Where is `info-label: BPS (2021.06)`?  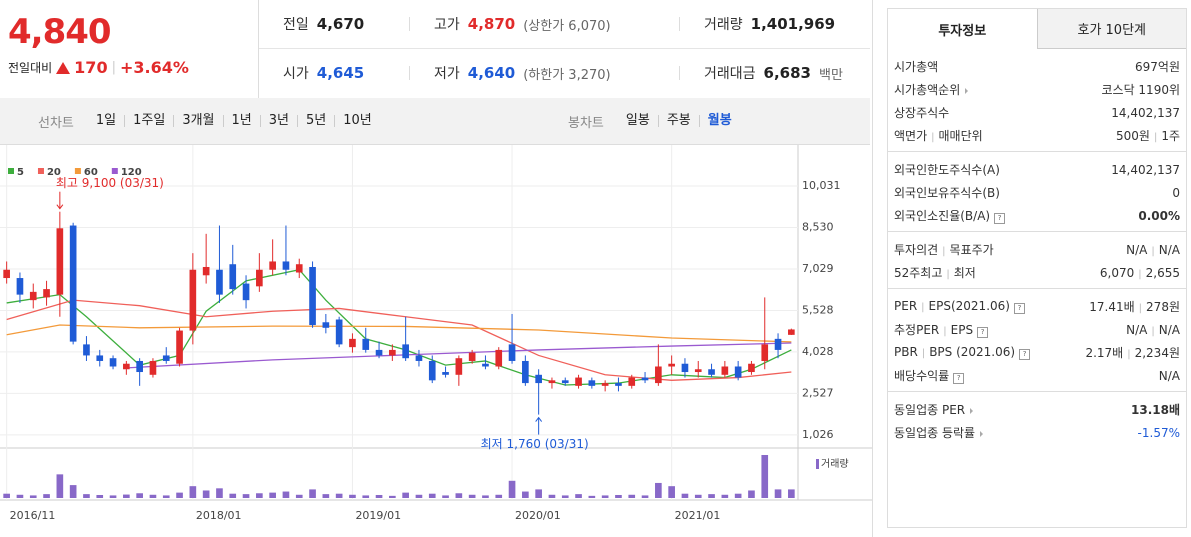
info-label: BPS (2021.06) is located at coordinates (972, 352).